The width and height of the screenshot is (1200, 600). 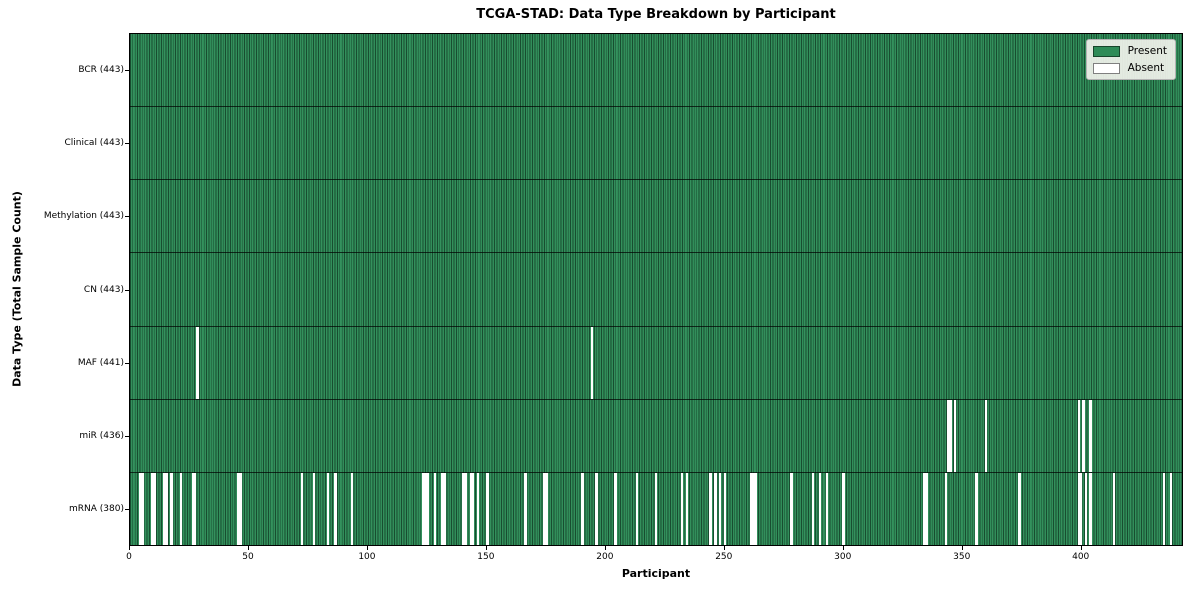 I want to click on x-axis-label: Participant, so click(x=656, y=573).